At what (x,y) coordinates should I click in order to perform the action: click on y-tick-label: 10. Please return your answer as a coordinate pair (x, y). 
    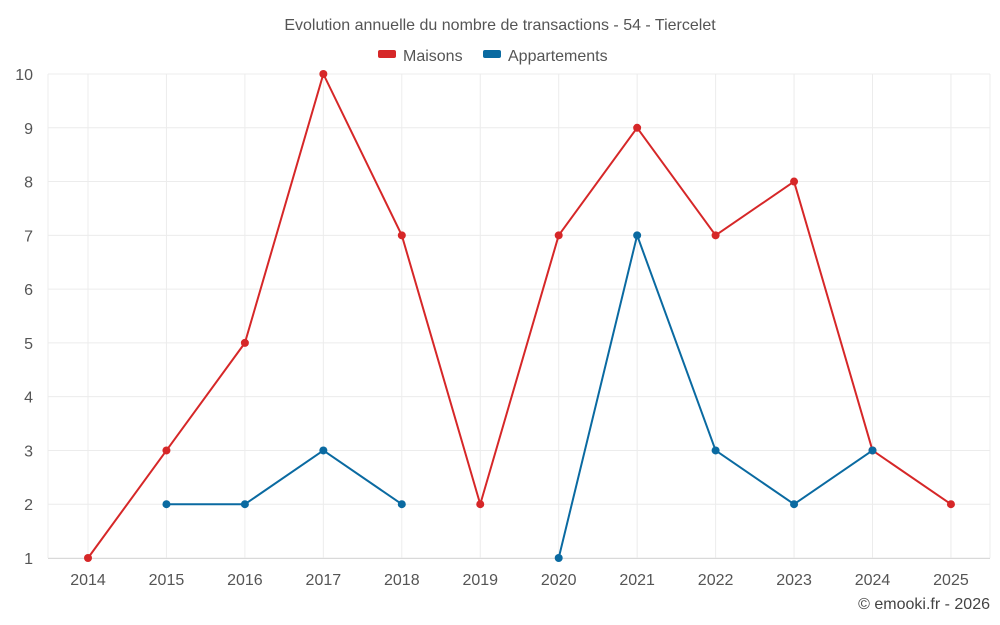
    Looking at the image, I should click on (24, 75).